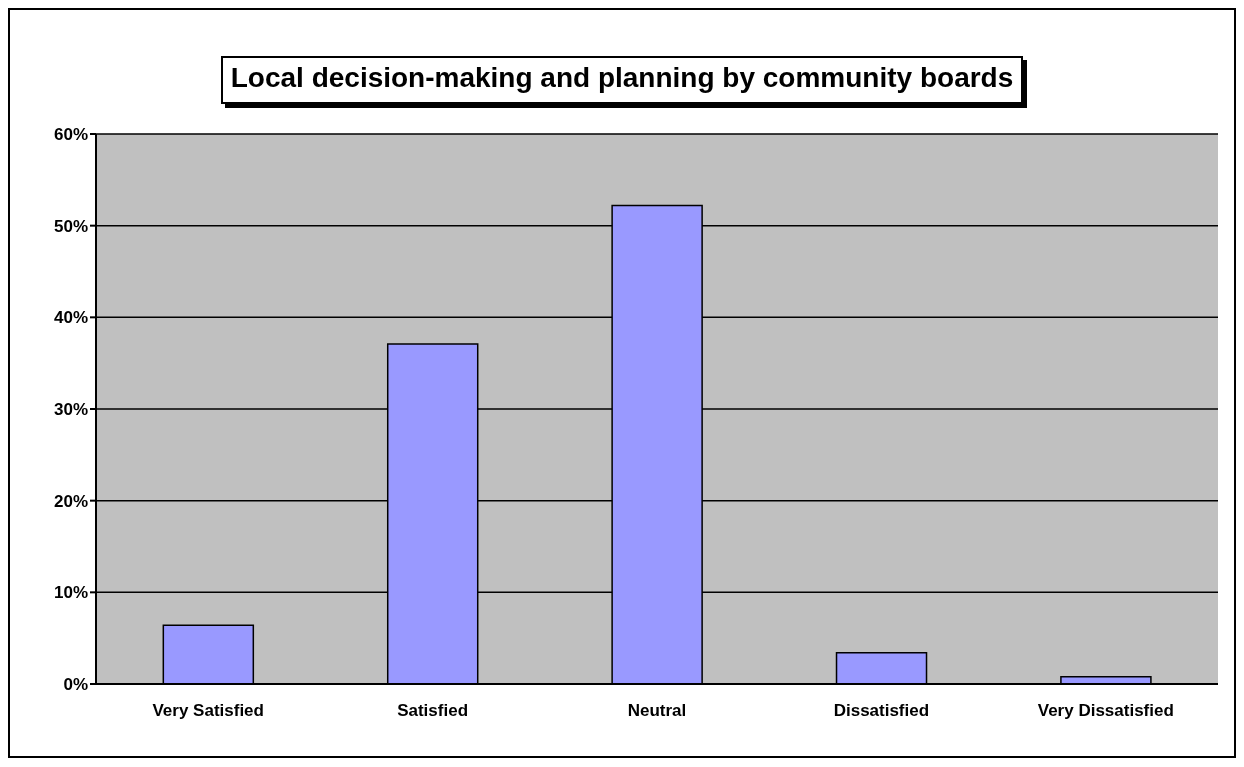 Image resolution: width=1244 pixels, height=767 pixels. Describe the element at coordinates (70, 135) in the screenshot. I see `y-tick-label: 60%` at that location.